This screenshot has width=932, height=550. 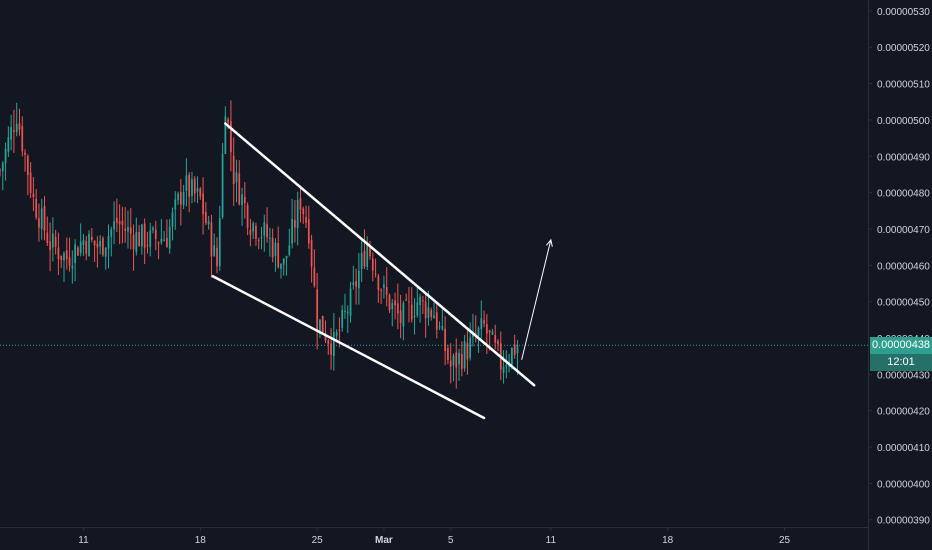 I want to click on time-axis: 11 18 25 Mar 5 11 18 25, so click(x=434, y=536).